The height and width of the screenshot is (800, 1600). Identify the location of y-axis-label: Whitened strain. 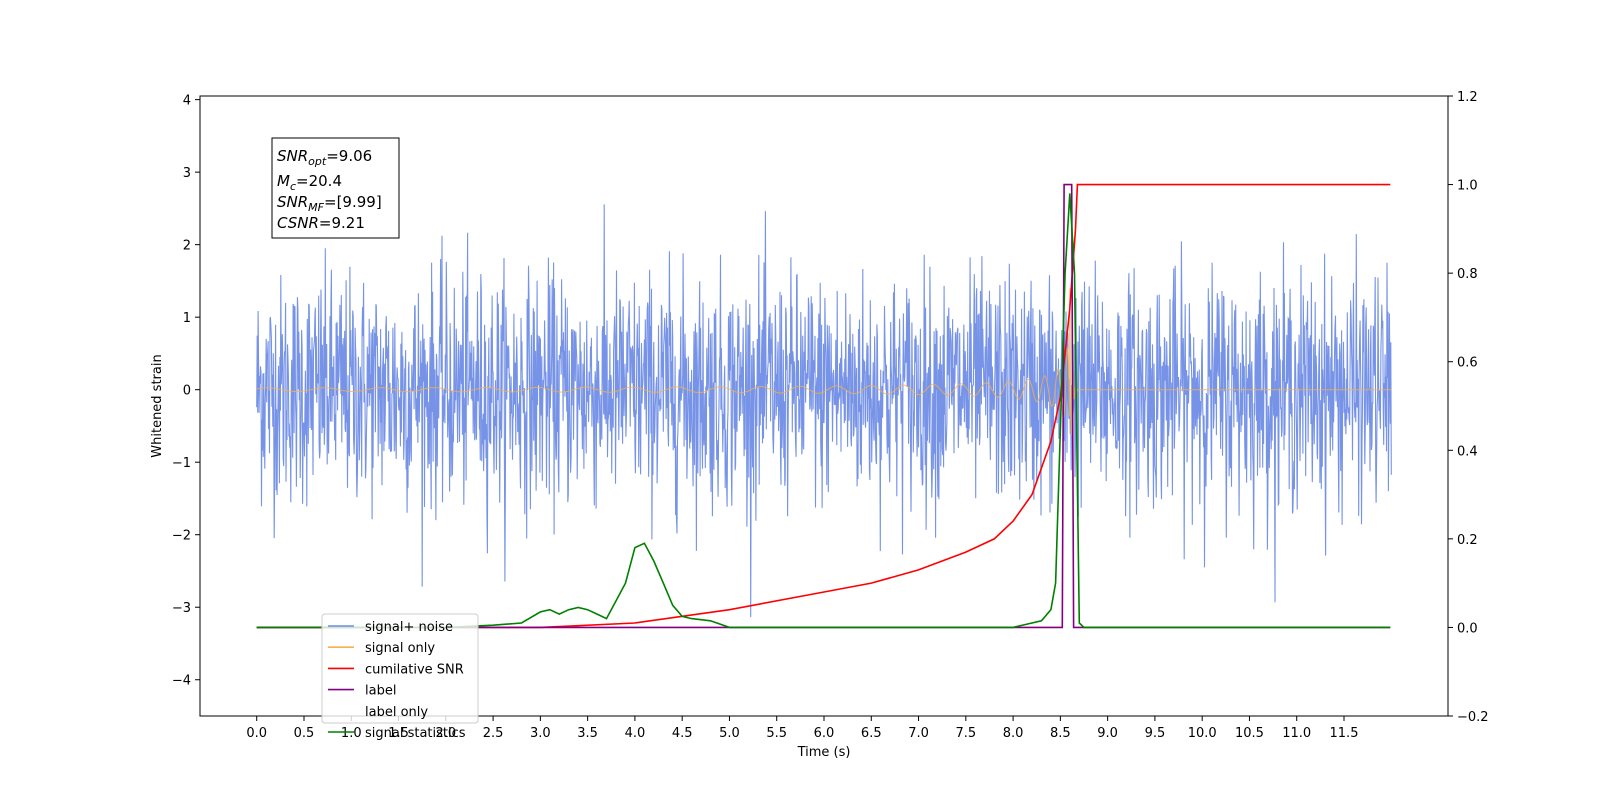
(157, 405).